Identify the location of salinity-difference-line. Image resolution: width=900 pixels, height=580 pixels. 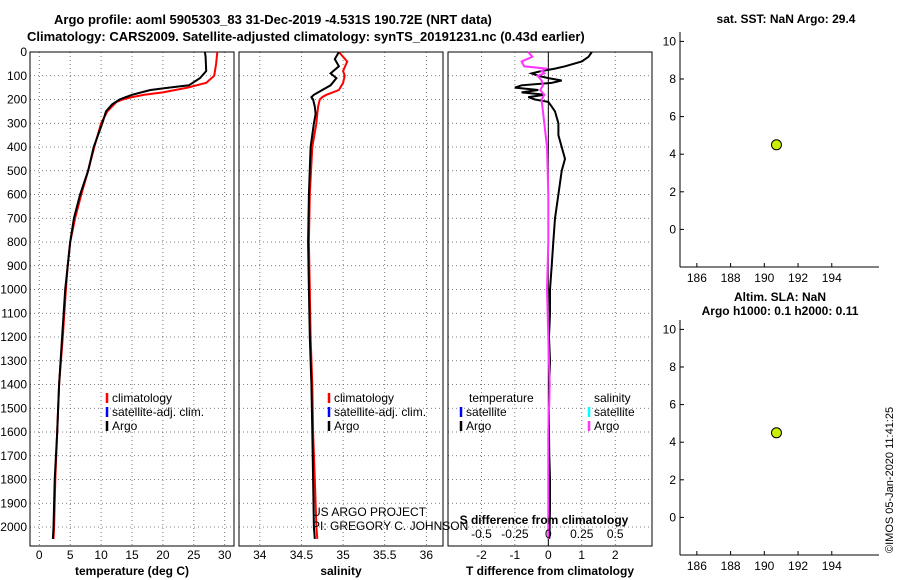
(535, 295).